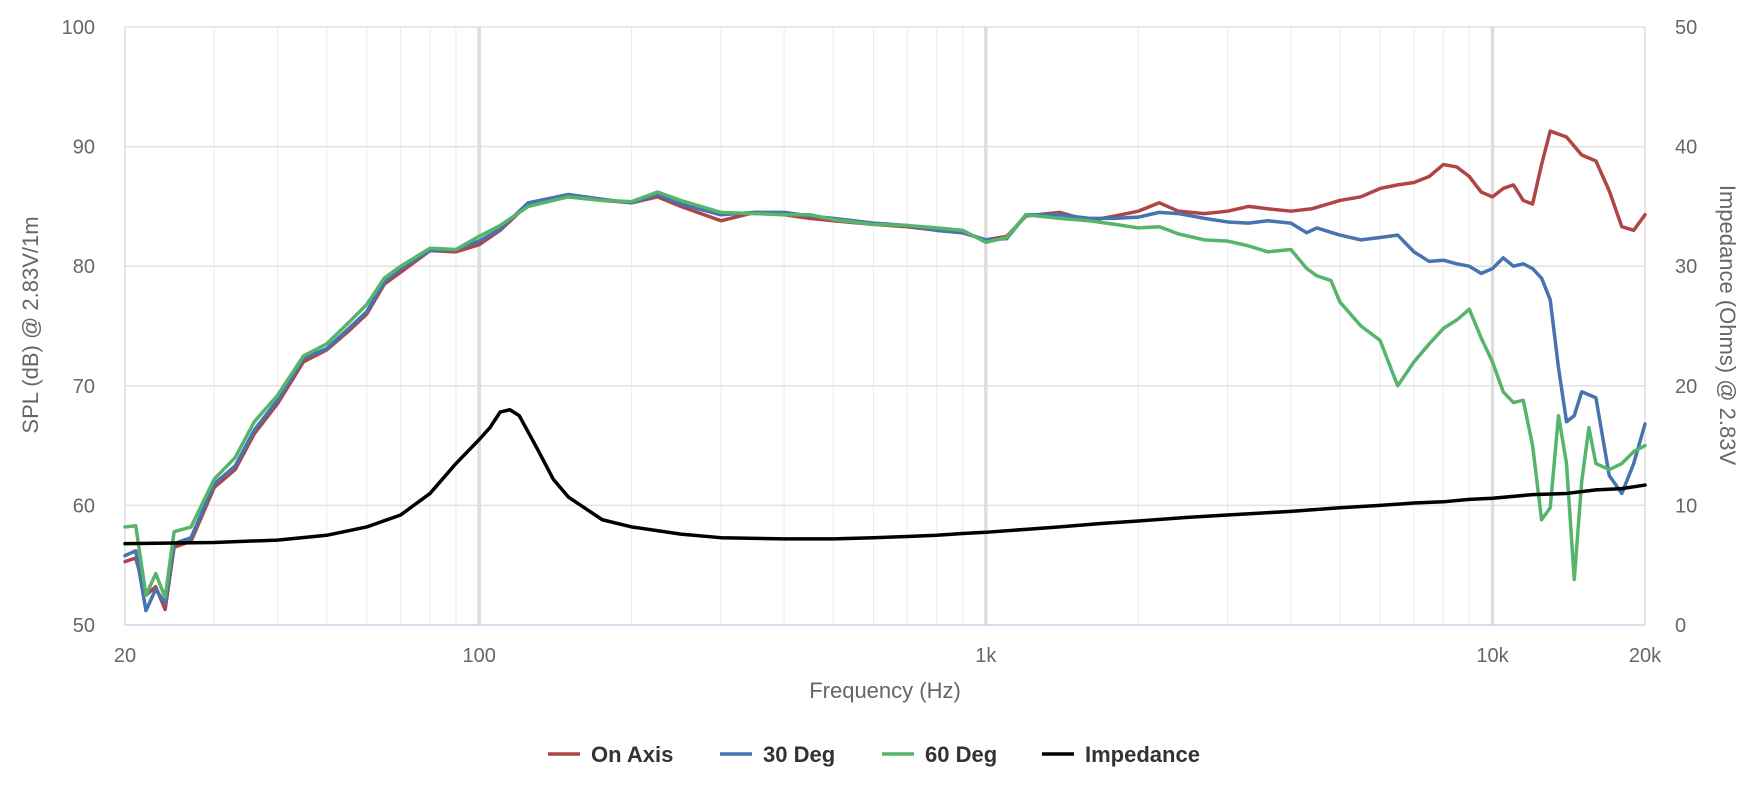 This screenshot has width=1757, height=787. What do you see at coordinates (1686, 267) in the screenshot?
I see `y-right-tick-label: 30` at bounding box center [1686, 267].